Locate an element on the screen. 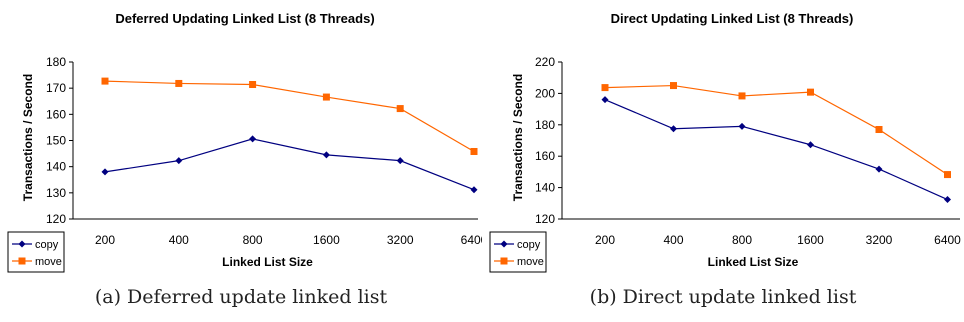 Image resolution: width=964 pixels, height=322 pixels. caption-direct: (b) Direct update linked list is located at coordinates (723, 297).